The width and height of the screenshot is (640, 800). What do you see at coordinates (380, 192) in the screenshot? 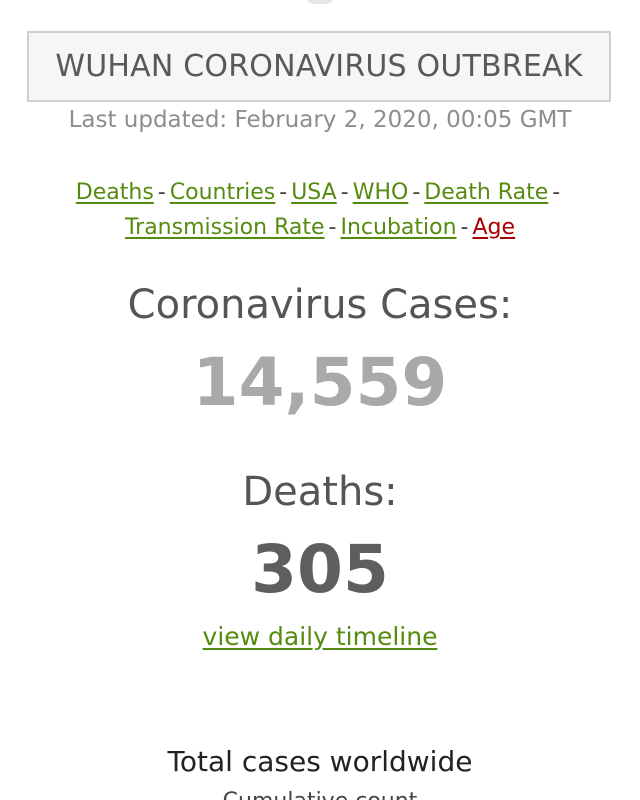
I see `nav-link-who: WHO` at bounding box center [380, 192].